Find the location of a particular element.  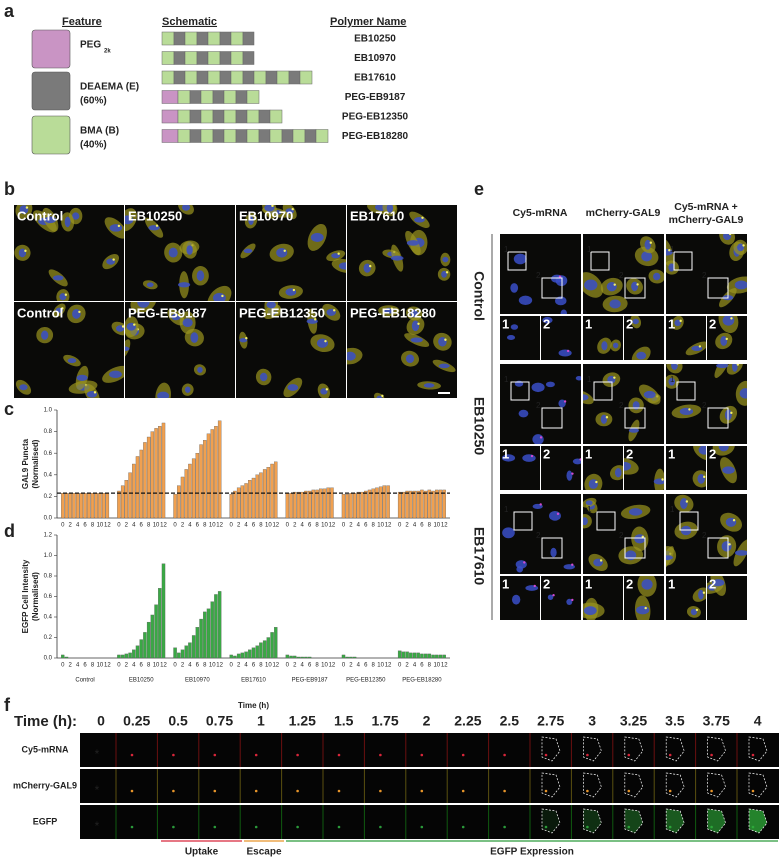

time-point: 0.25 is located at coordinates (136, 721).